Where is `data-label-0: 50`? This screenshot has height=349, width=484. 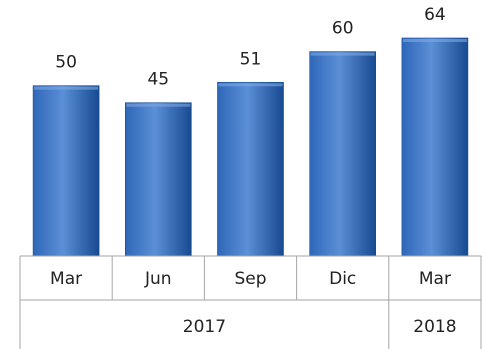
data-label-0: 50 is located at coordinates (66, 63).